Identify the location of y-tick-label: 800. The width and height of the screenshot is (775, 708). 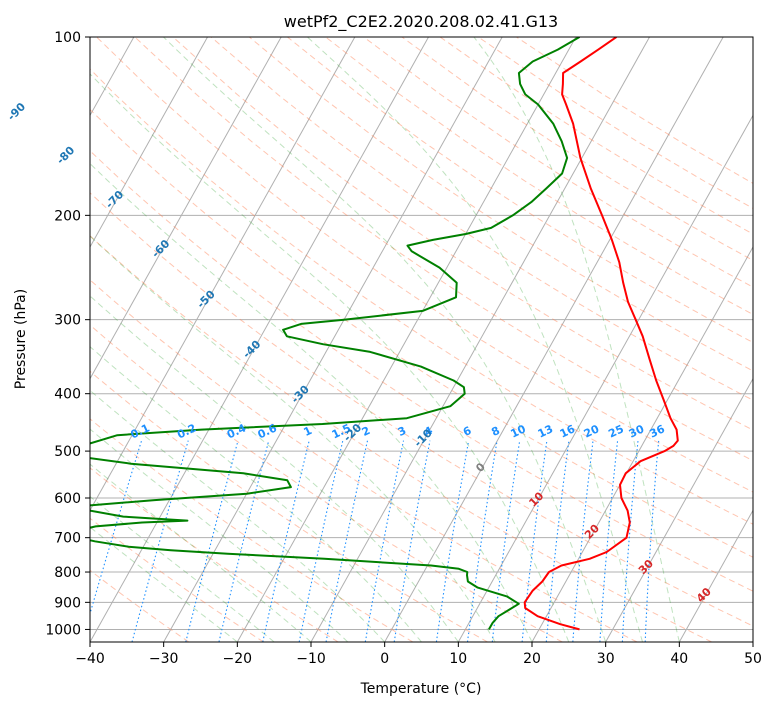
(67, 573).